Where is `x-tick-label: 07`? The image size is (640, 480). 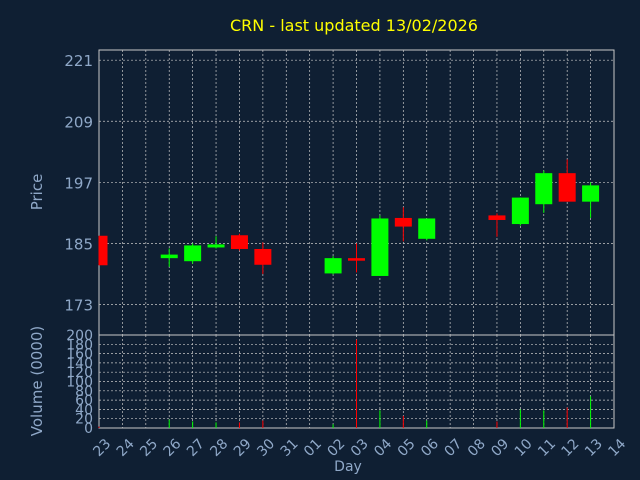
x-tick-label: 07 is located at coordinates (454, 448).